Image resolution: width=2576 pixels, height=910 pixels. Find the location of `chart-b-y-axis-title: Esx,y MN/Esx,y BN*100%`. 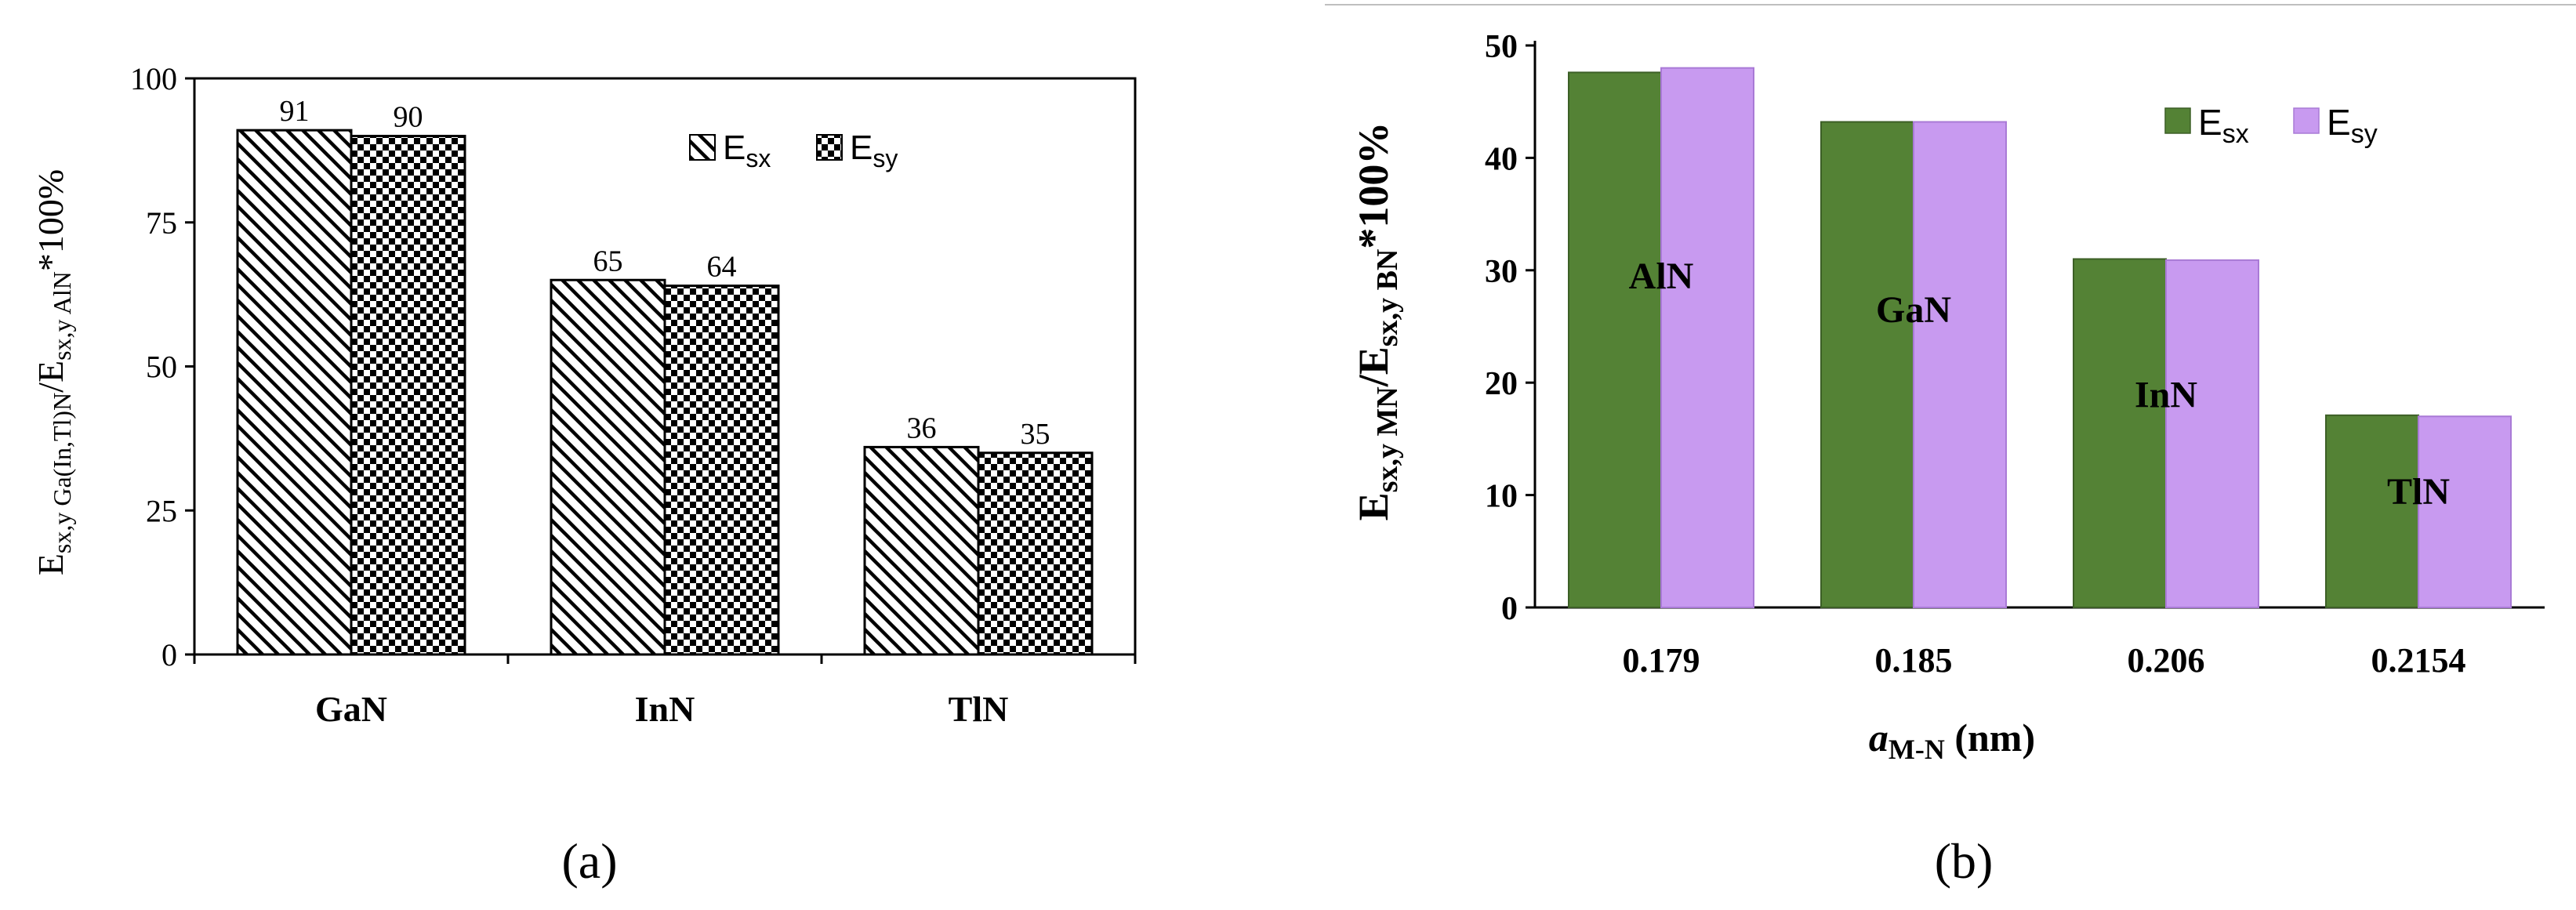

chart-b-y-axis-title: Esx,y MN/Esx,y BN*100% is located at coordinates (1377, 321).